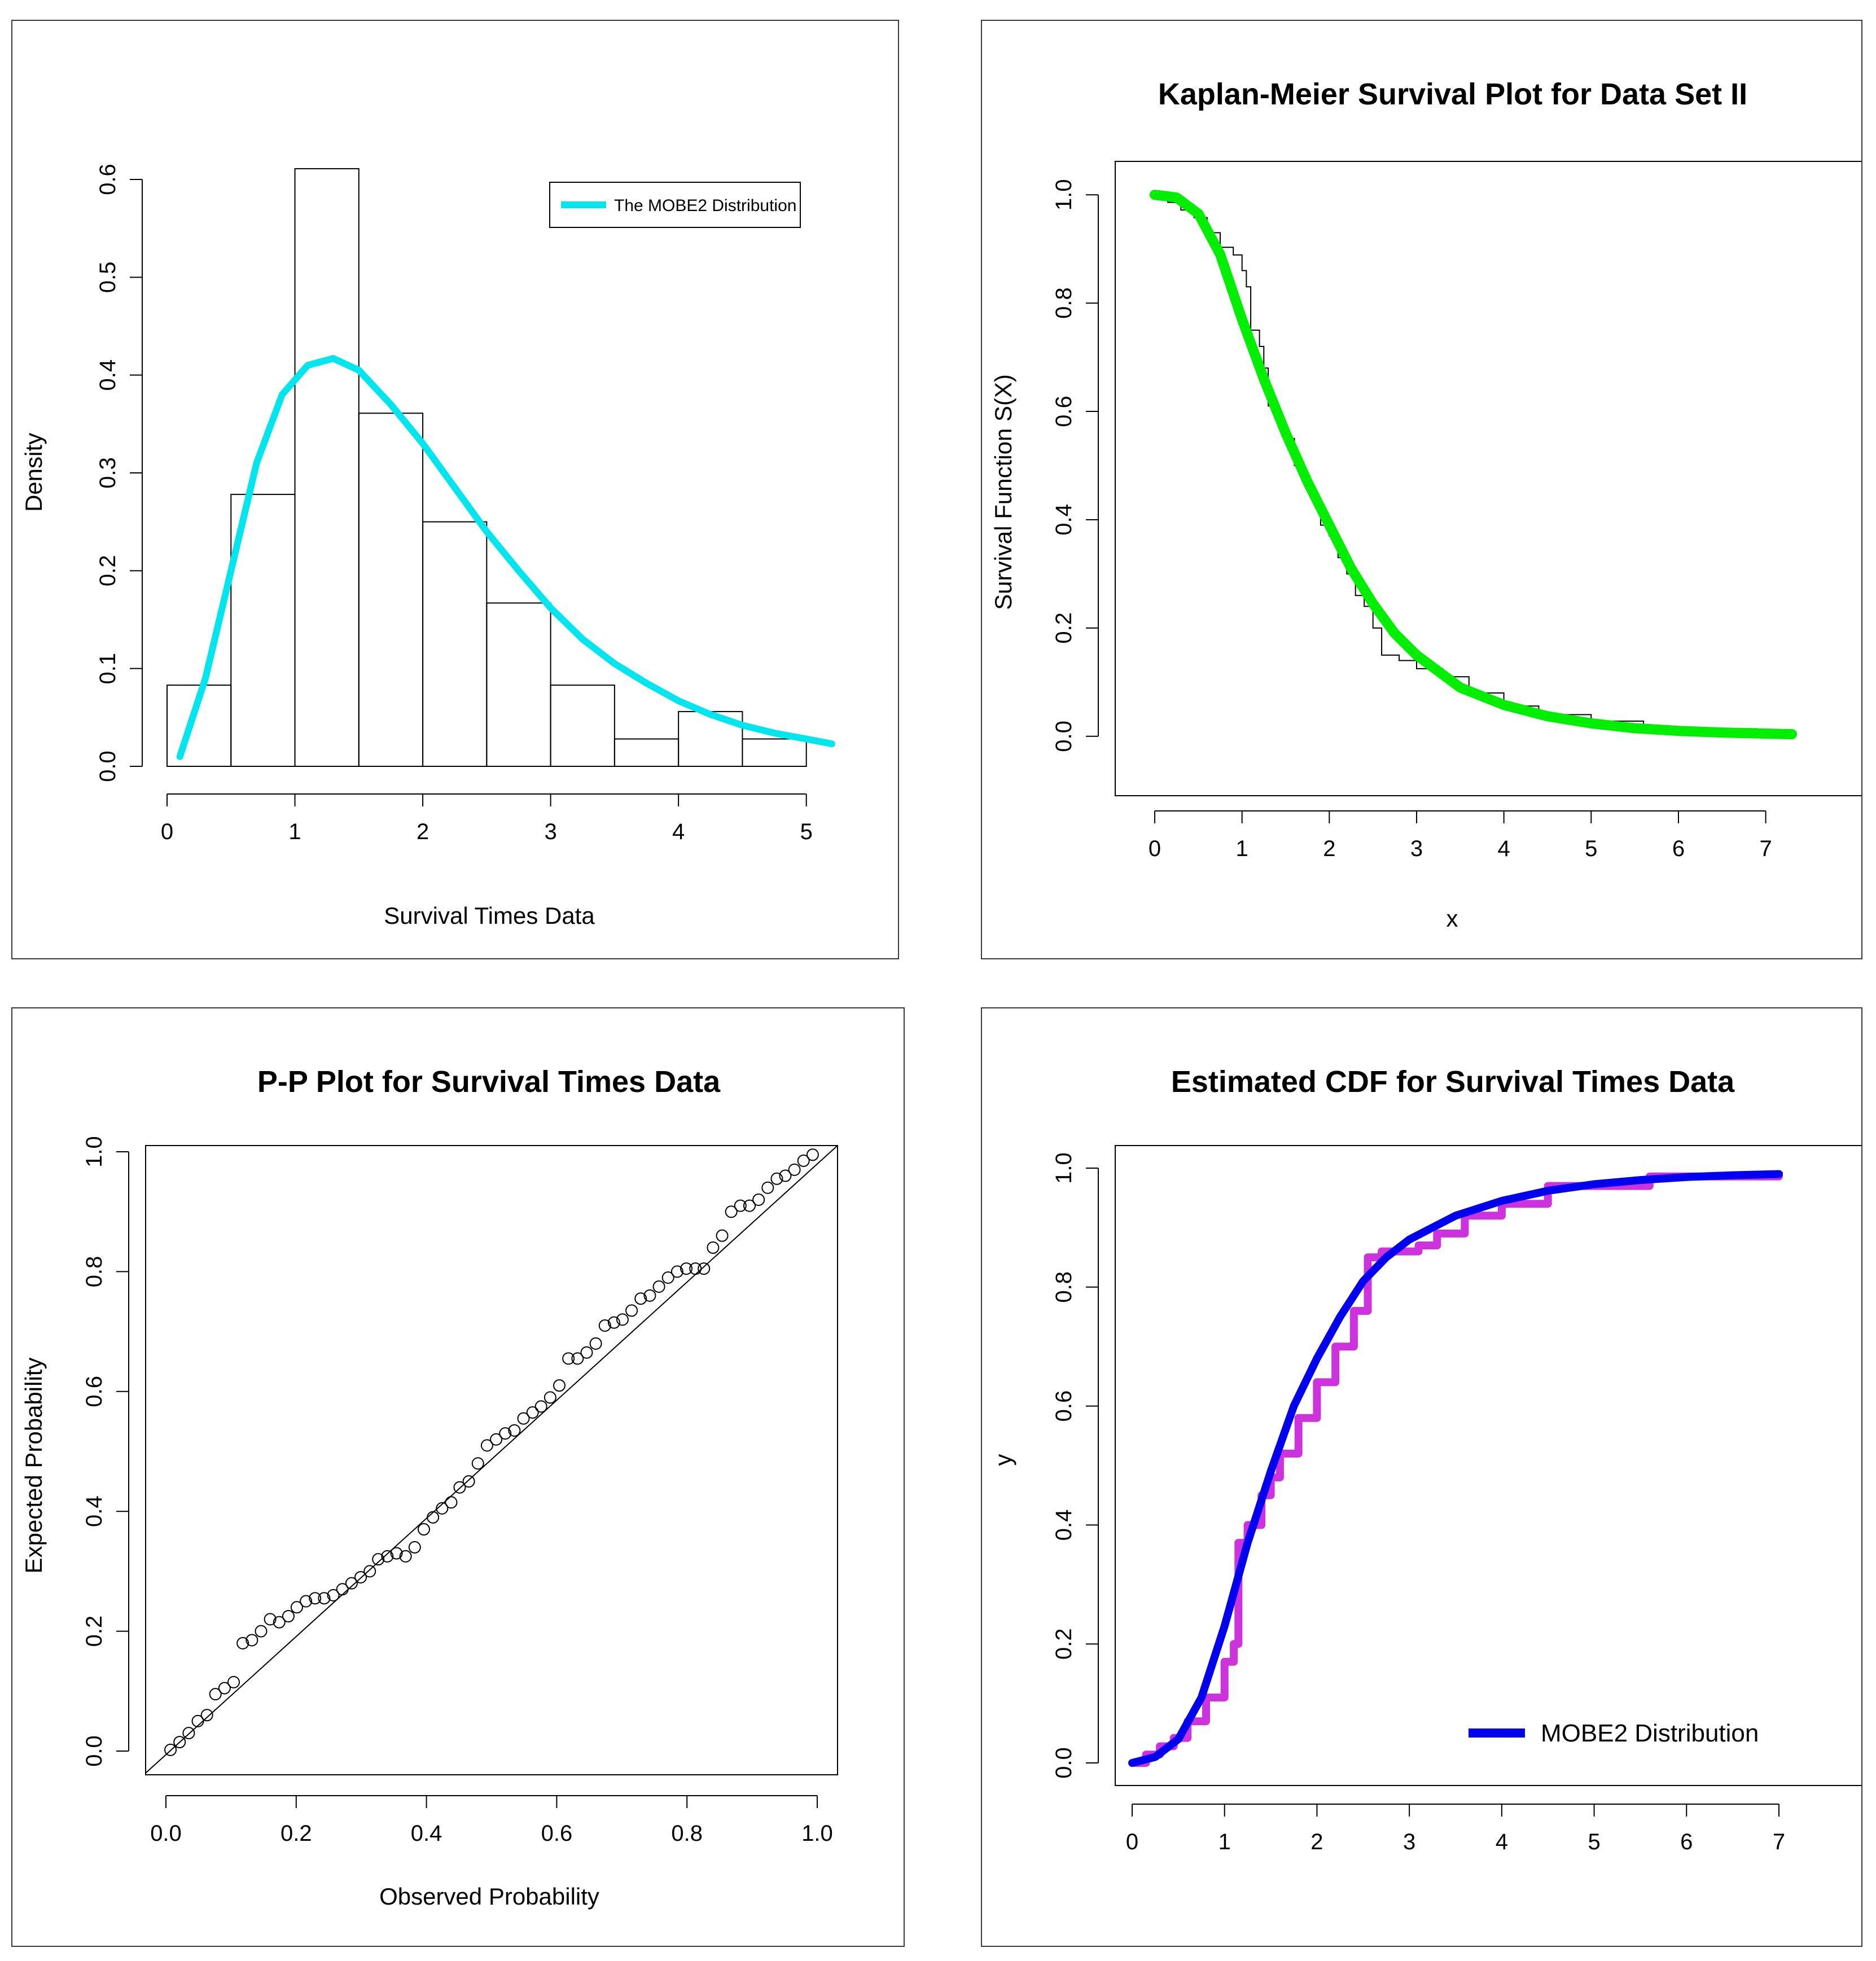 This screenshot has height=1961, width=1876. Describe the element at coordinates (94, 1391) in the screenshot. I see `pp-y-tick-label: 0.6` at that location.